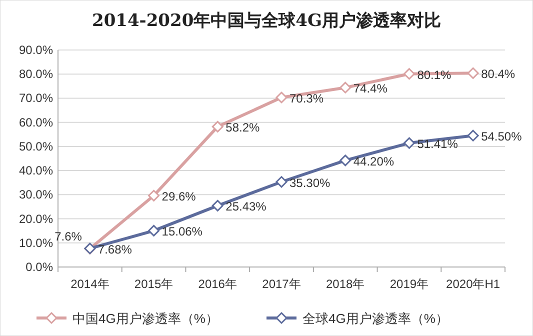 The image size is (533, 336). I want to click on y-tick-label: 50.0%, so click(36, 146).